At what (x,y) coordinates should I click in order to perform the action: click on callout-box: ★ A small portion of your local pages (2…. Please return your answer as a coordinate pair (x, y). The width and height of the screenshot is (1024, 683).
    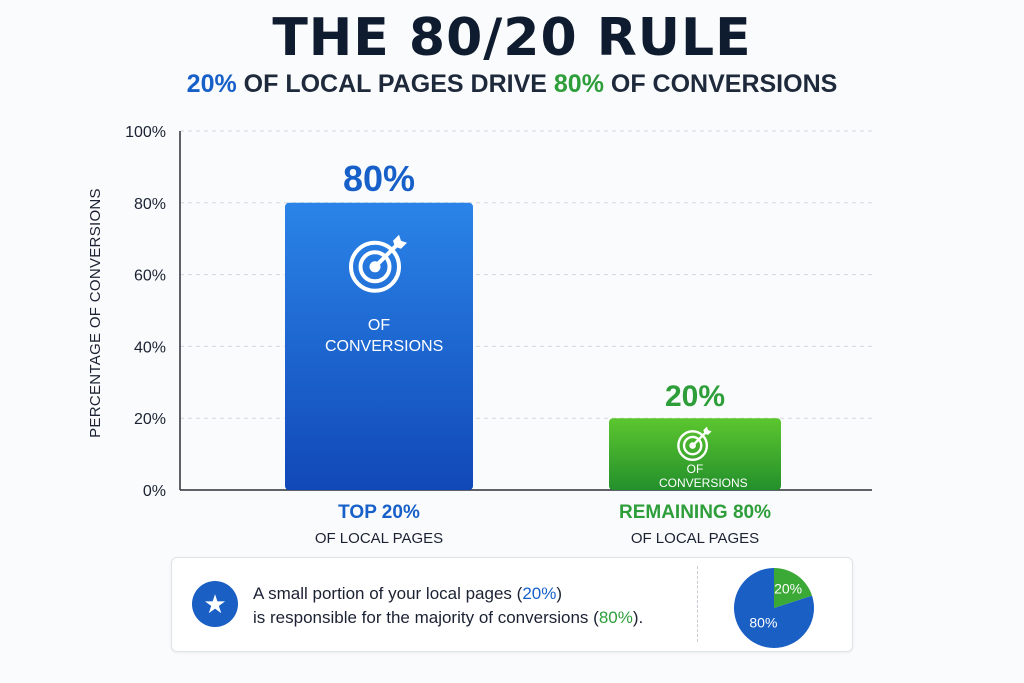
    Looking at the image, I should click on (512, 604).